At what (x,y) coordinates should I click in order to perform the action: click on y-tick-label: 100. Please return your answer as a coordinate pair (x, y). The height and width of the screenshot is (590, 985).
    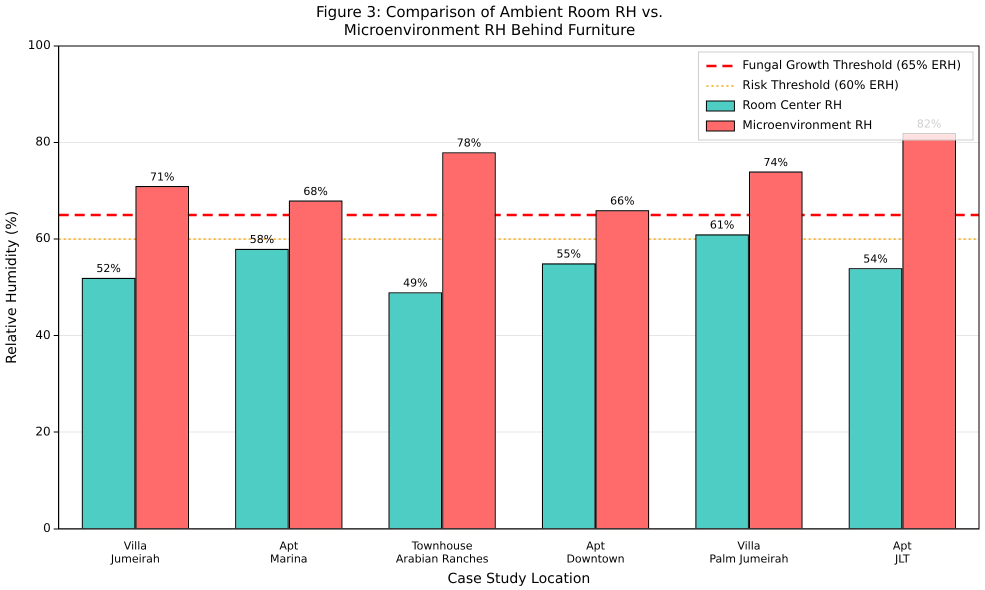
    Looking at the image, I should click on (39, 45).